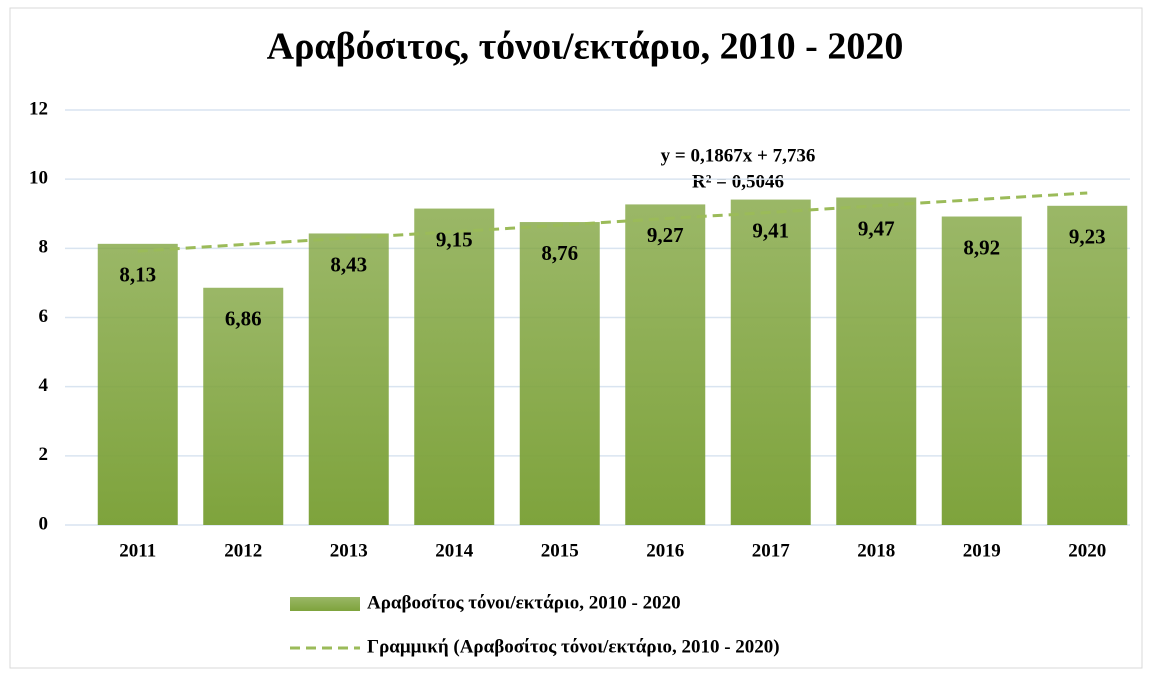 Image resolution: width=1153 pixels, height=677 pixels. What do you see at coordinates (348, 264) in the screenshot?
I see `data-label: 8,43` at bounding box center [348, 264].